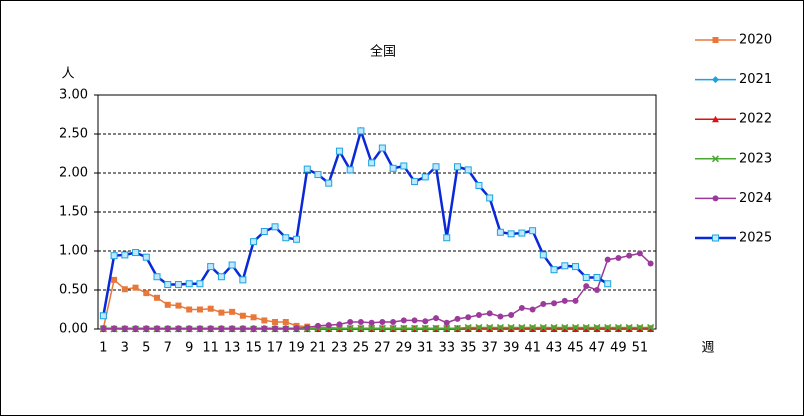 The image size is (804, 416). I want to click on legend-label: 2021, so click(755, 79).